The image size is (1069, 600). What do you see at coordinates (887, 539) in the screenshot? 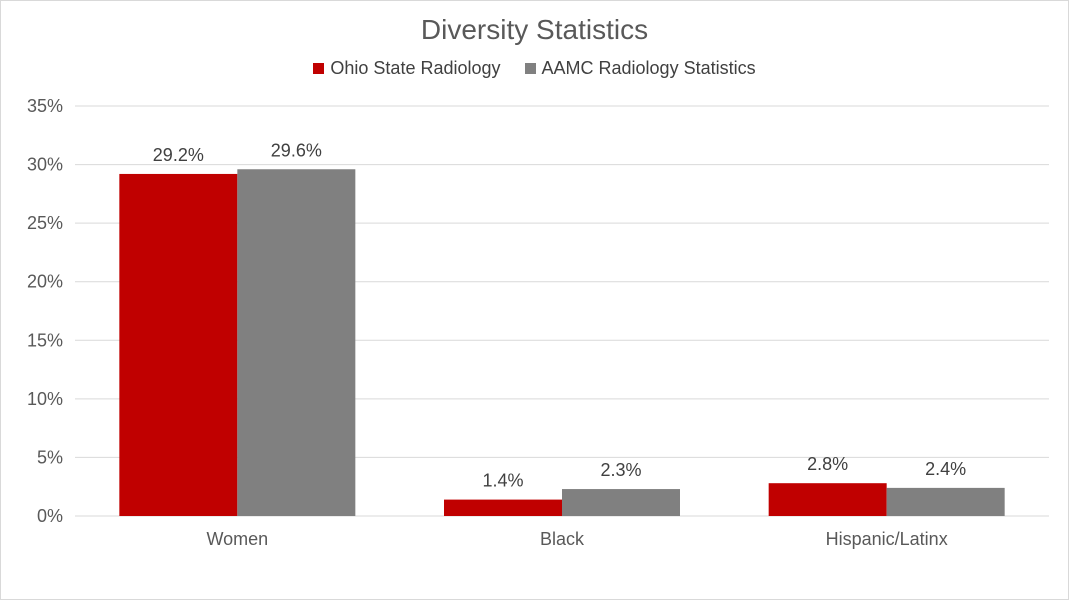
I see `x-tick-label: Hispanic/Latinx` at bounding box center [887, 539].